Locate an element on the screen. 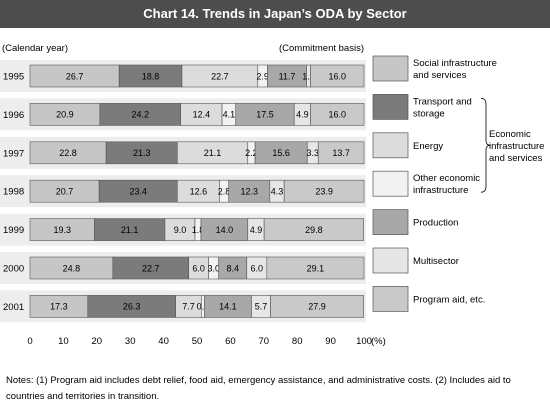 The height and width of the screenshot is (417, 550). x-tick-label: 40 is located at coordinates (163, 341).